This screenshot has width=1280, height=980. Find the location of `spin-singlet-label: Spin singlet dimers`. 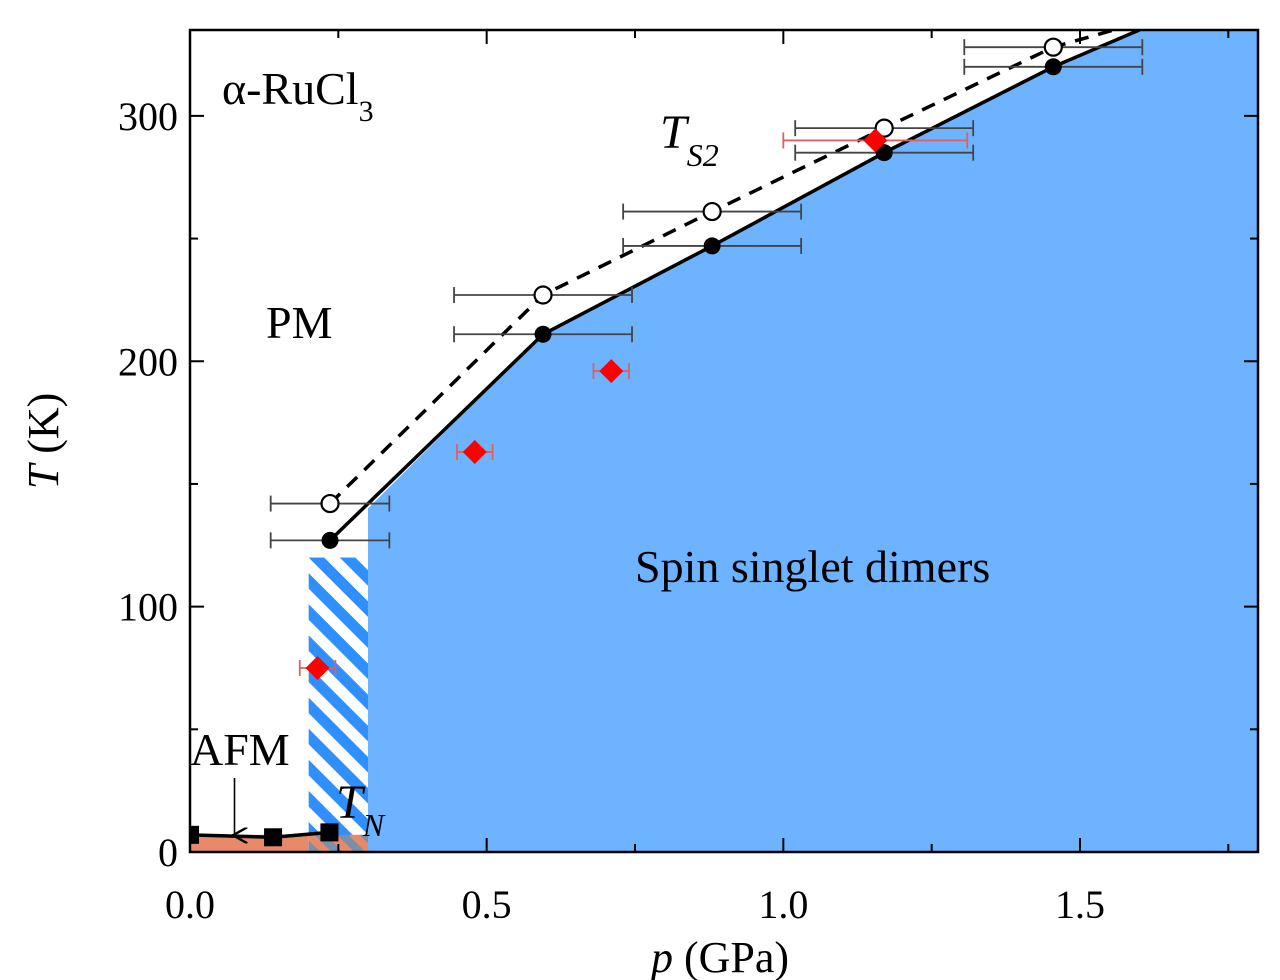

spin-singlet-label: Spin singlet dimers is located at coordinates (812, 566).